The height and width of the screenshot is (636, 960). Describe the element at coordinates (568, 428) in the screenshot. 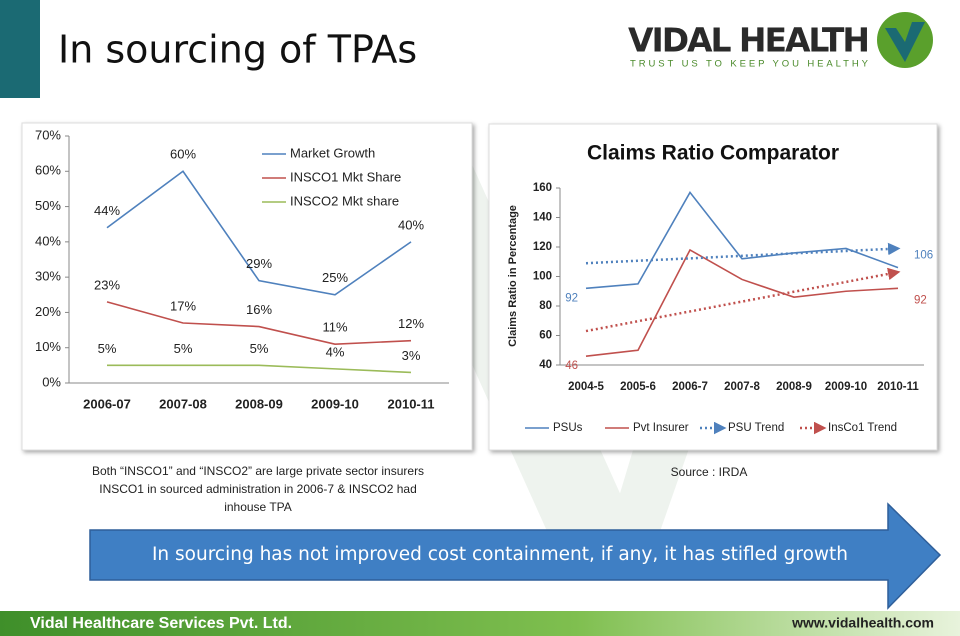

I see `legend-label: PSUs` at that location.